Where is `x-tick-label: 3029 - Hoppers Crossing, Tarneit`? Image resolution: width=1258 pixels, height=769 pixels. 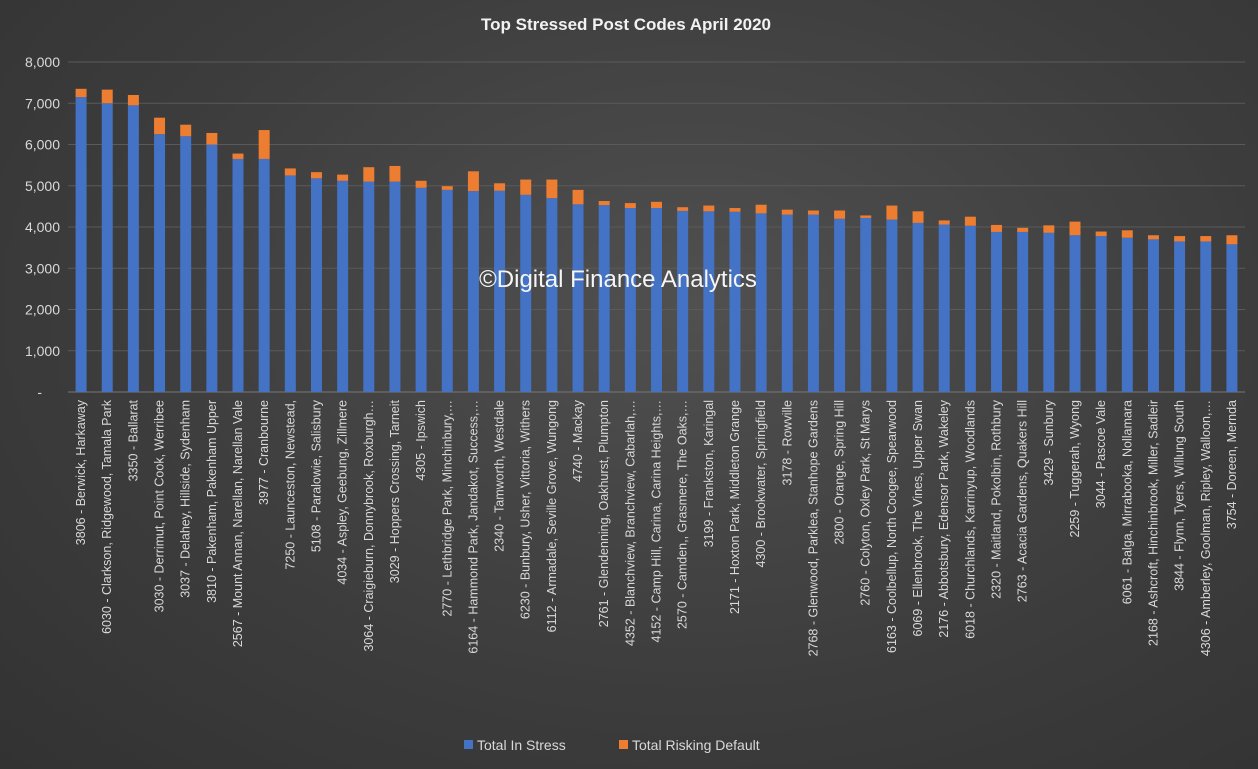 x-tick-label: 3029 - Hoppers Crossing, Tarneit is located at coordinates (395, 491).